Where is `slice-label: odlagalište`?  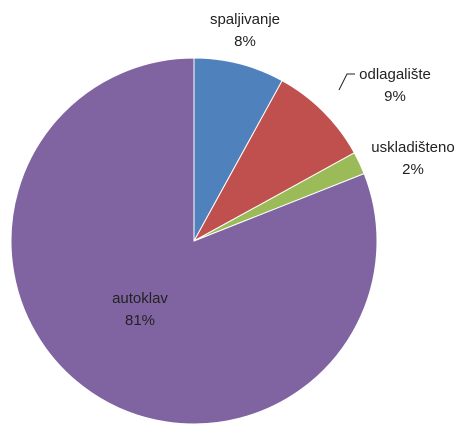
slice-label: odlagalište is located at coordinates (395, 74).